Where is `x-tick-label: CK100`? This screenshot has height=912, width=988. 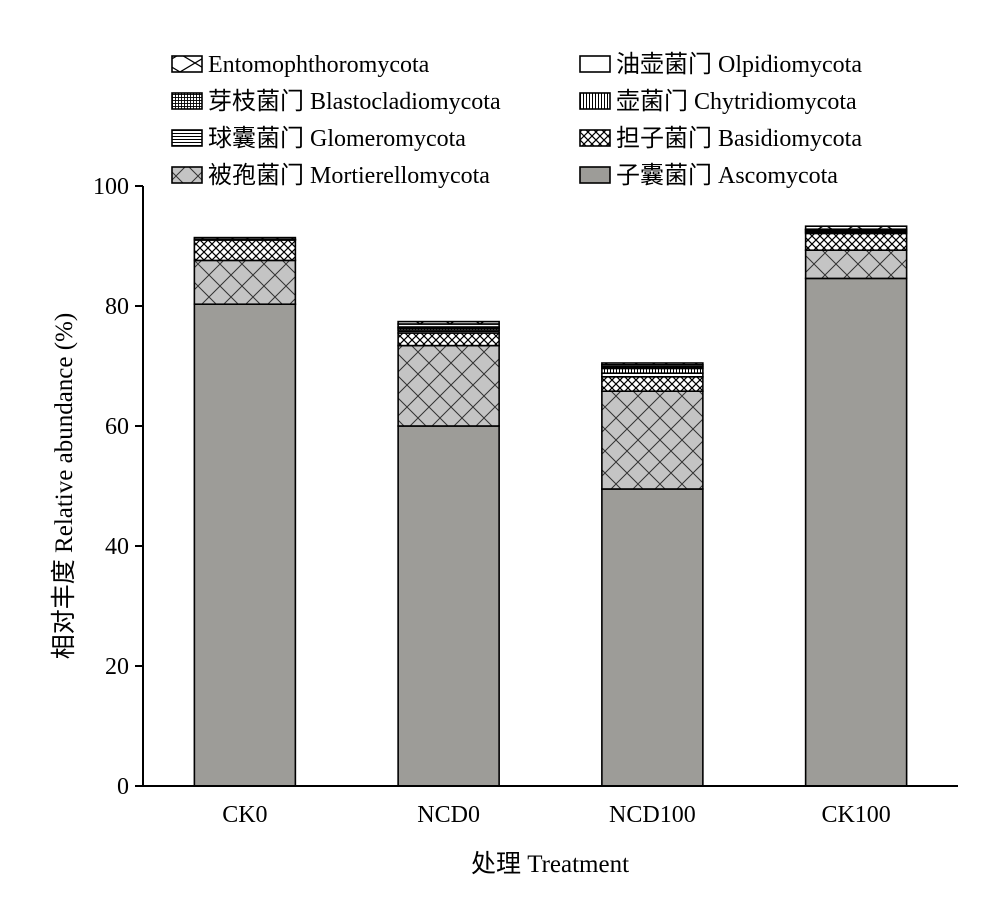
x-tick-label: CK100 is located at coordinates (855, 815).